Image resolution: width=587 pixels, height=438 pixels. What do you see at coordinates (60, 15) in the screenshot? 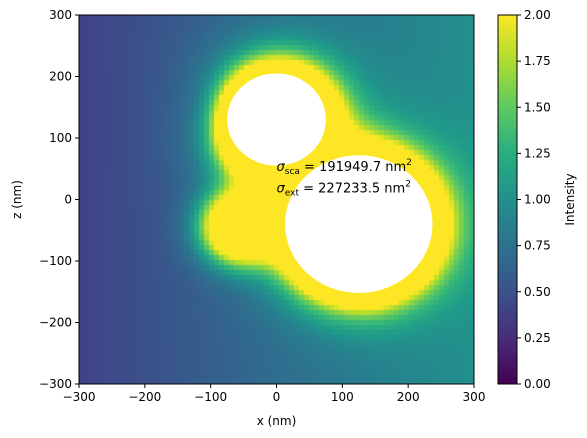
I see `y-tick-label: 300` at bounding box center [60, 15].